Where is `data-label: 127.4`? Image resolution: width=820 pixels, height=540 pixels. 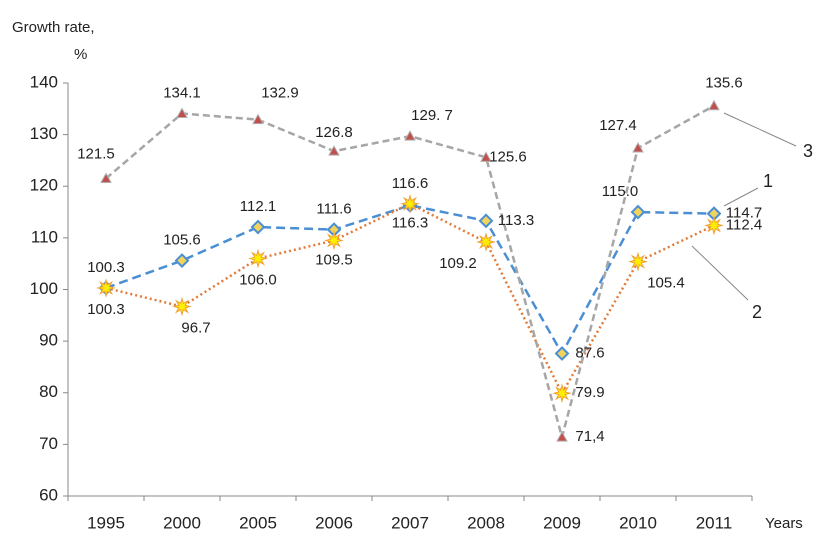 data-label: 127.4 is located at coordinates (618, 125).